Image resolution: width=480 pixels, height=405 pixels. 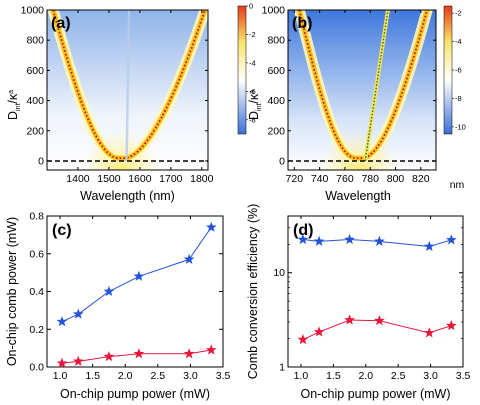 I want to click on x-tick-label: 800, so click(x=396, y=179).